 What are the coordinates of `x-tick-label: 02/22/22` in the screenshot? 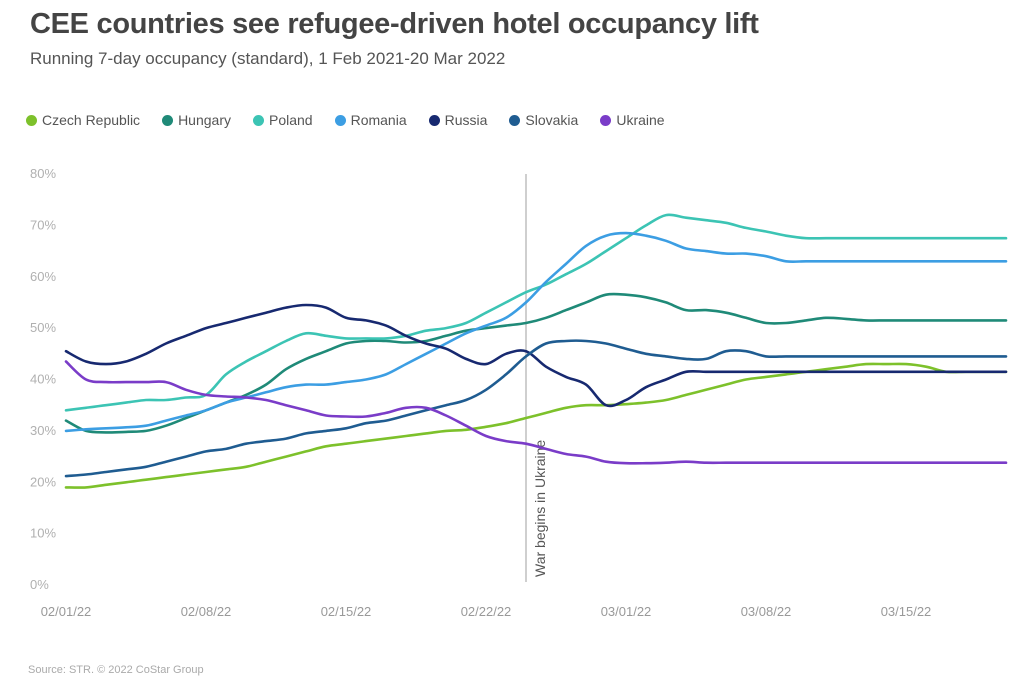 It's located at (486, 611).